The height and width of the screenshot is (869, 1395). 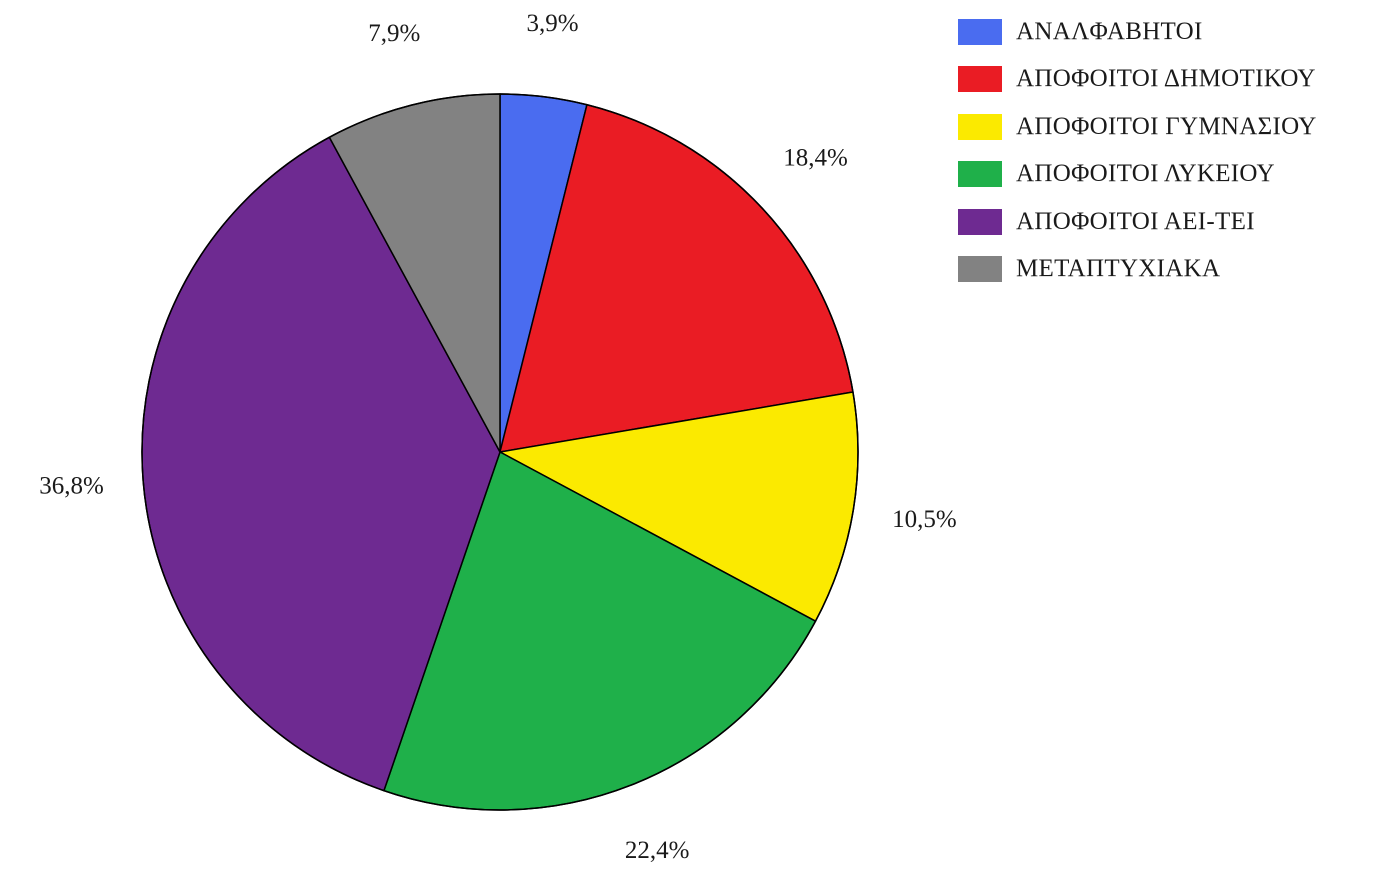 I want to click on legend-label: ΑΝΑΛΦΑΒΗΤΟΙ, so click(x=1109, y=31).